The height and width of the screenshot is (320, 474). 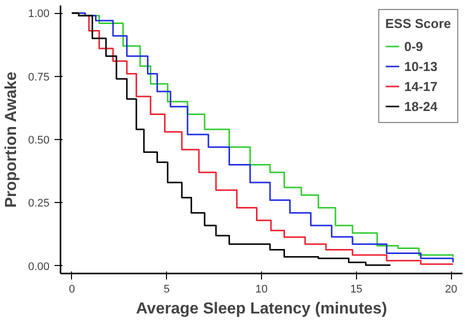 What do you see at coordinates (356, 290) in the screenshot?
I see `x-tick-label: 15` at bounding box center [356, 290].